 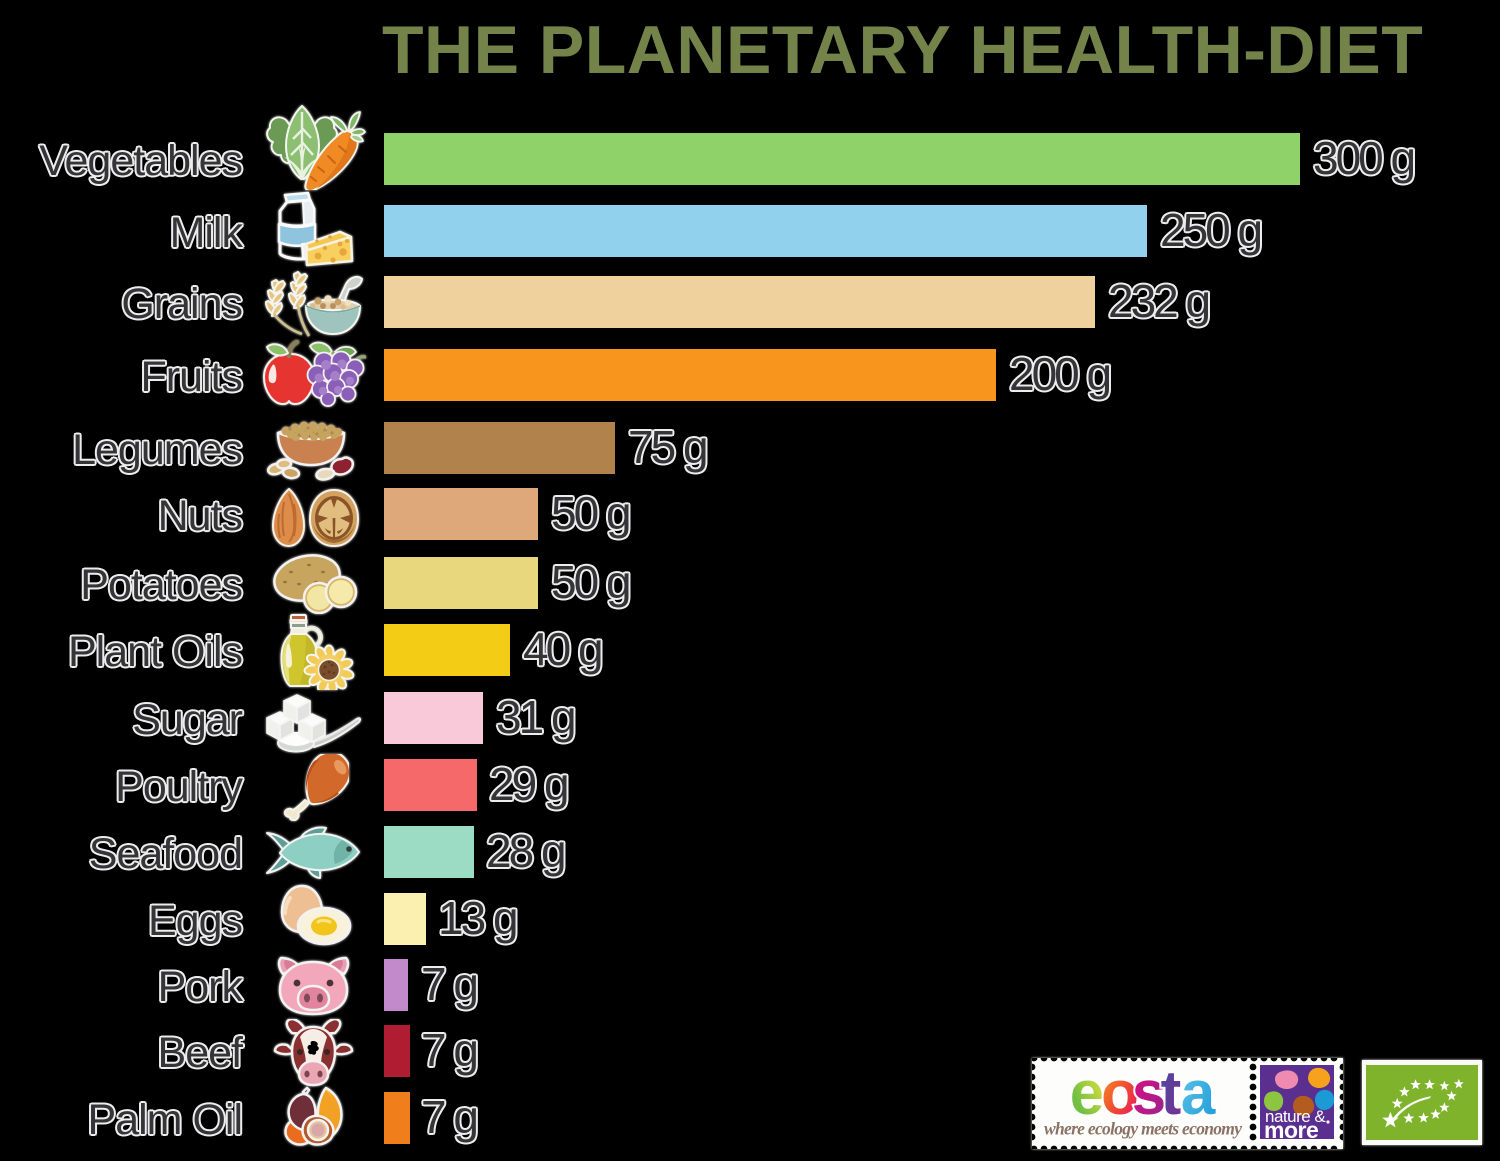 What do you see at coordinates (1149, 1093) in the screenshot?
I see `svg-text: s` at bounding box center [1149, 1093].